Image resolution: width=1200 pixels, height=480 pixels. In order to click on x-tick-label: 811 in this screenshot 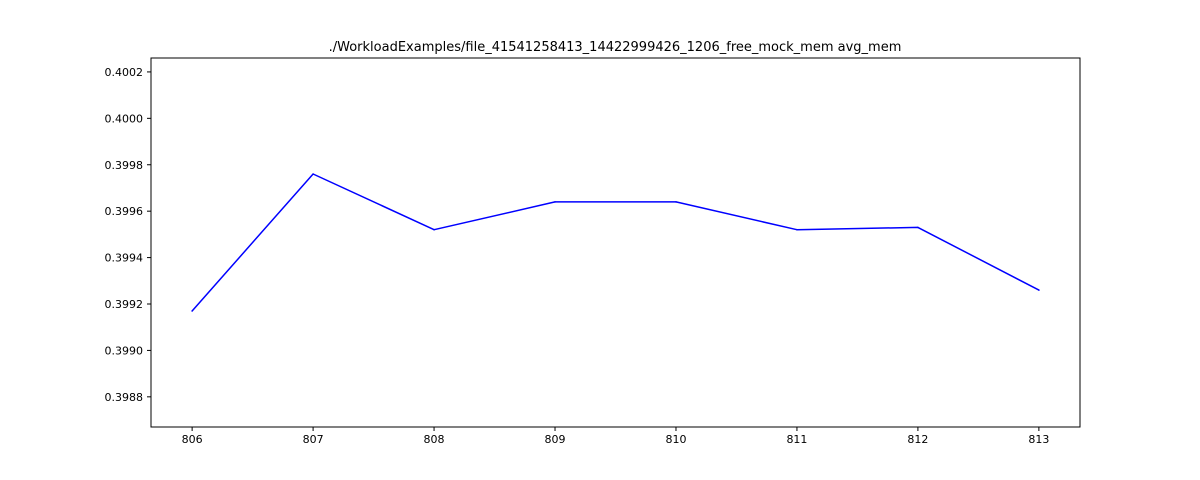, I will do `click(796, 439)`.